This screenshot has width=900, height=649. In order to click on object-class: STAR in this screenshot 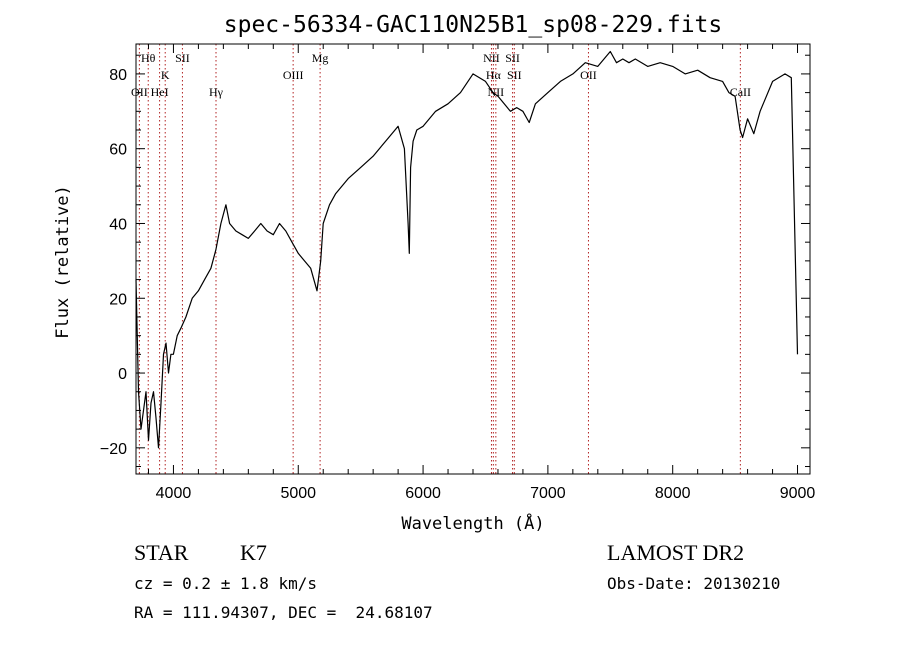, I will do `click(161, 552)`.